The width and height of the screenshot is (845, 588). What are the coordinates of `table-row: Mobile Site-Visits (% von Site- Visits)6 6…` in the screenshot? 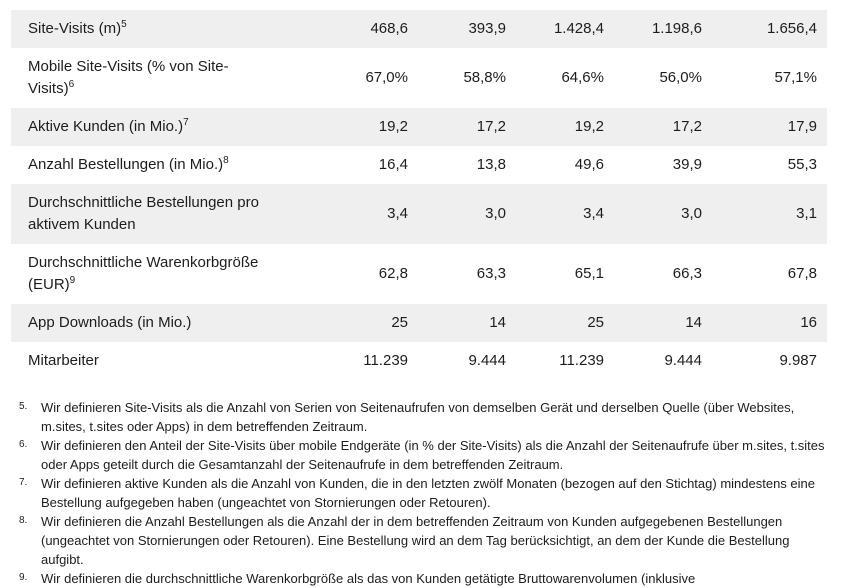 It's located at (419, 78).